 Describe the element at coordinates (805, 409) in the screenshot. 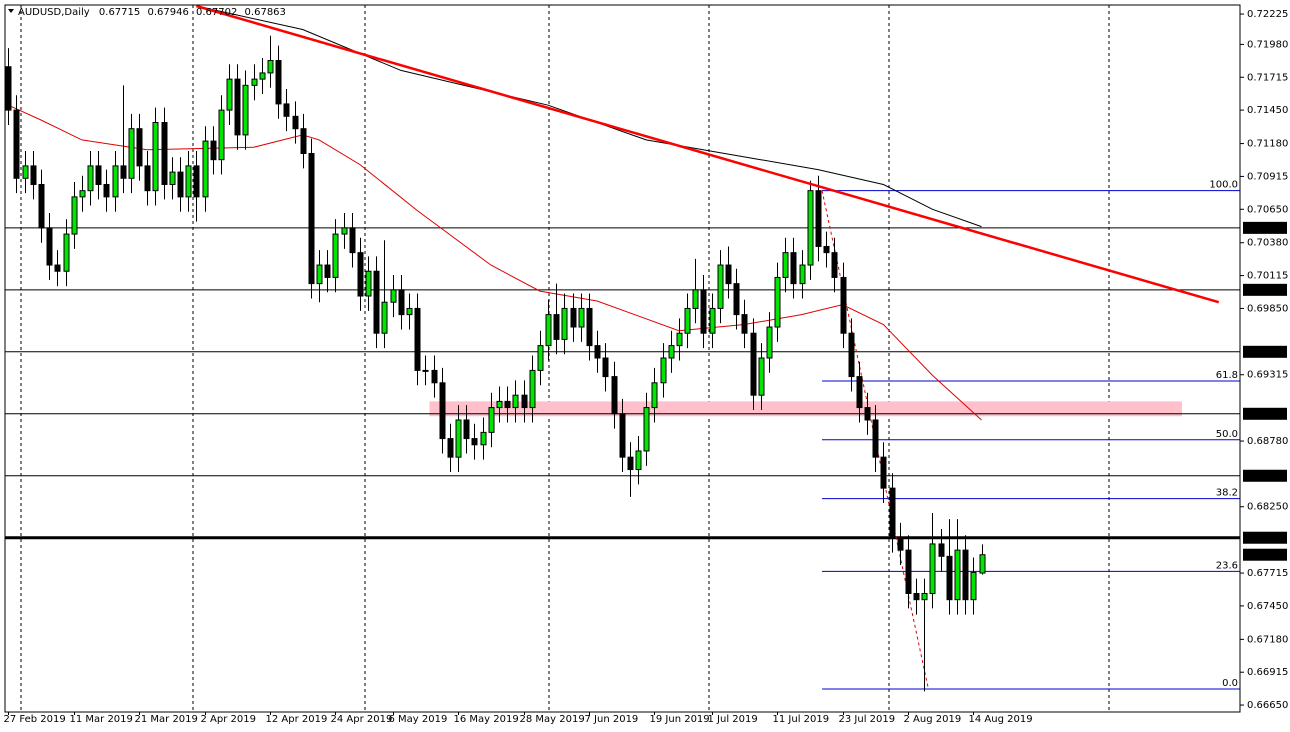

I see `zone` at that location.